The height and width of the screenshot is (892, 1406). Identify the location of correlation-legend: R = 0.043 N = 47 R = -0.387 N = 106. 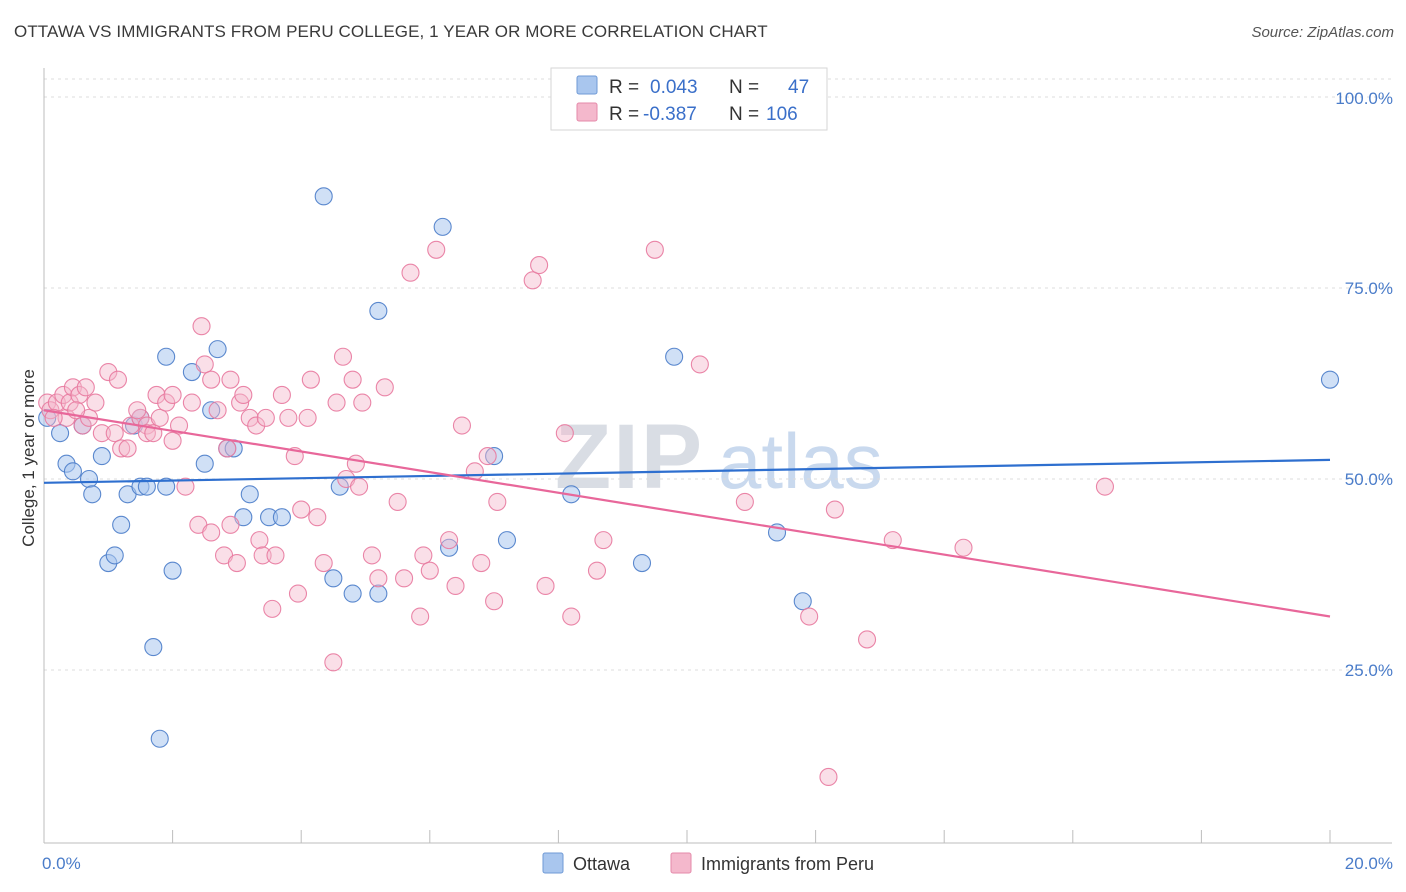
(689, 99).